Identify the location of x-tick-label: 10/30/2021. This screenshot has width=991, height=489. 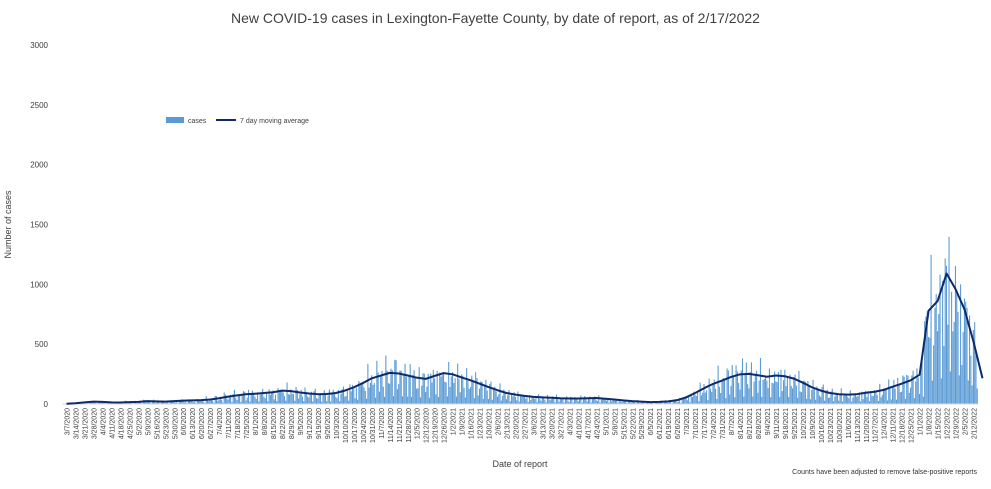
(840, 425).